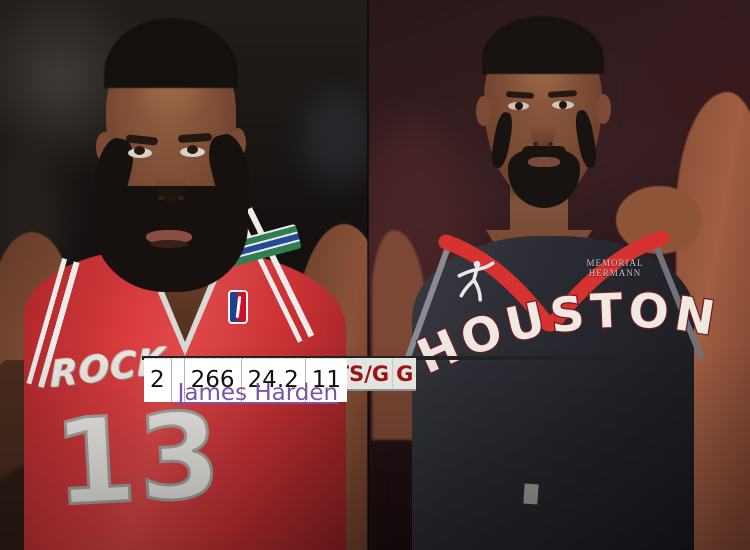 This screenshot has width=750, height=550. What do you see at coordinates (476, 281) in the screenshot?
I see `jumpman-logo` at bounding box center [476, 281].